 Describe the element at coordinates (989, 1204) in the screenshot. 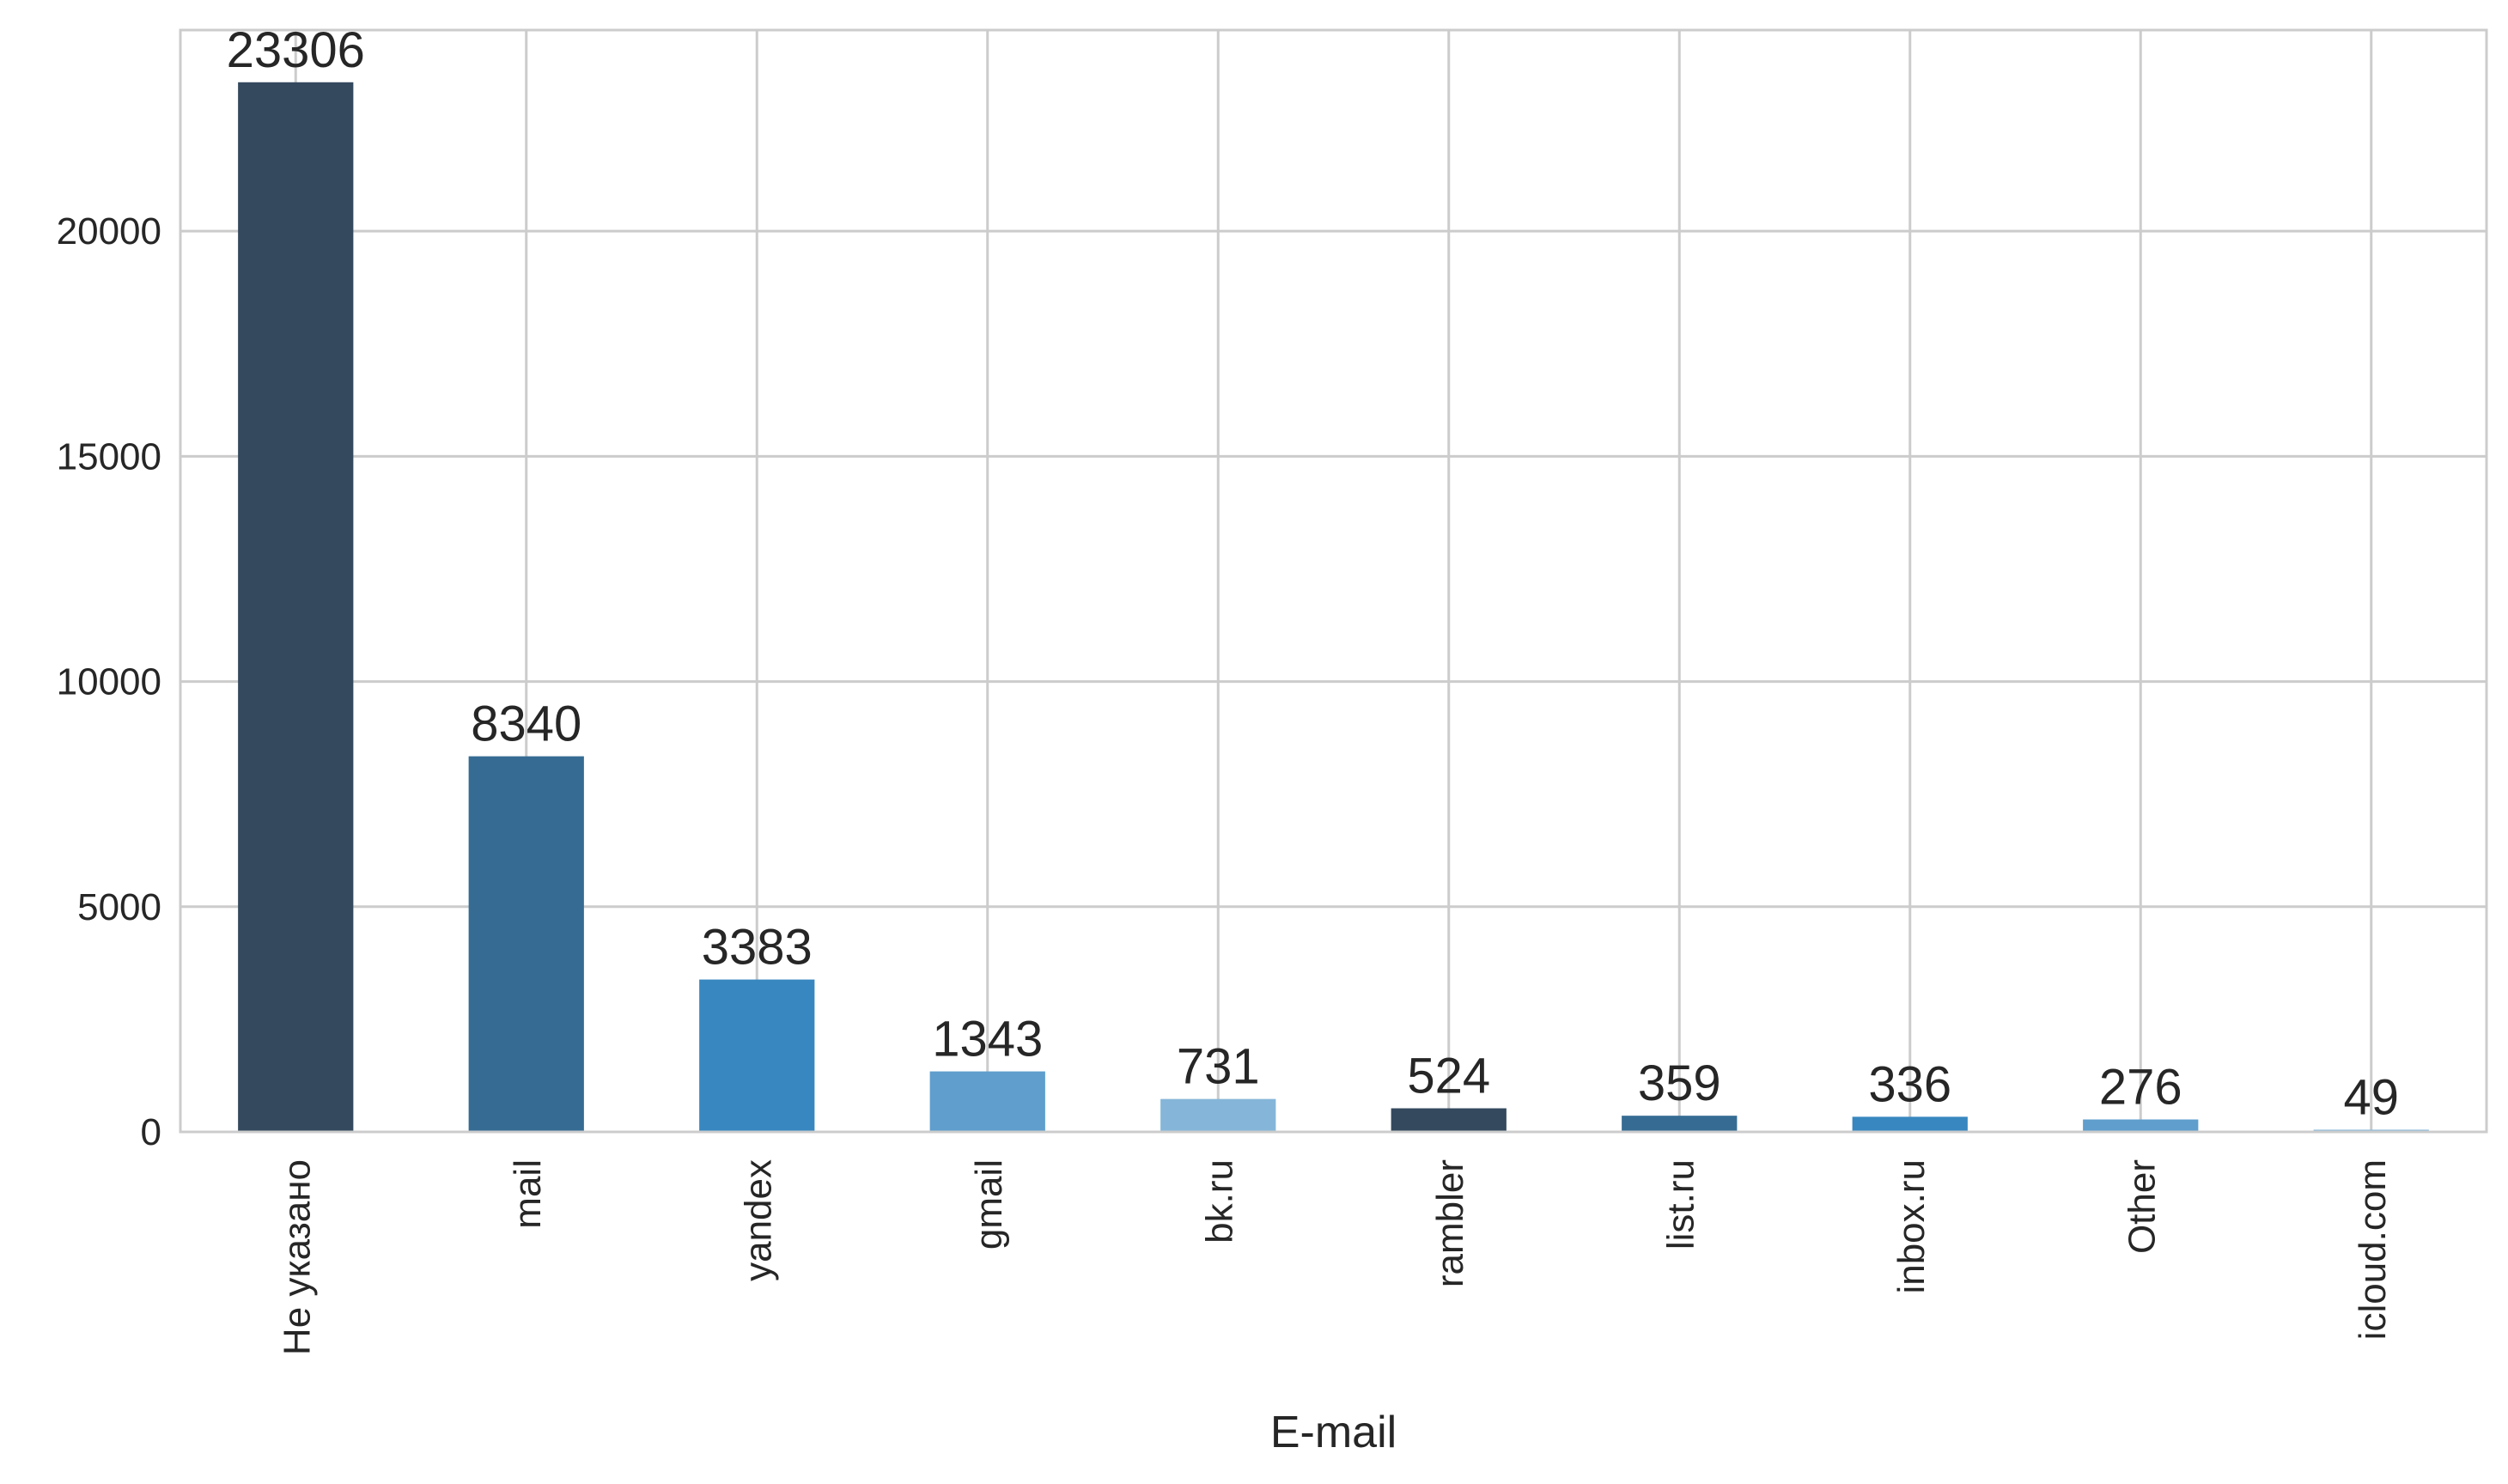

I see `x-tick-label: gmail` at that location.